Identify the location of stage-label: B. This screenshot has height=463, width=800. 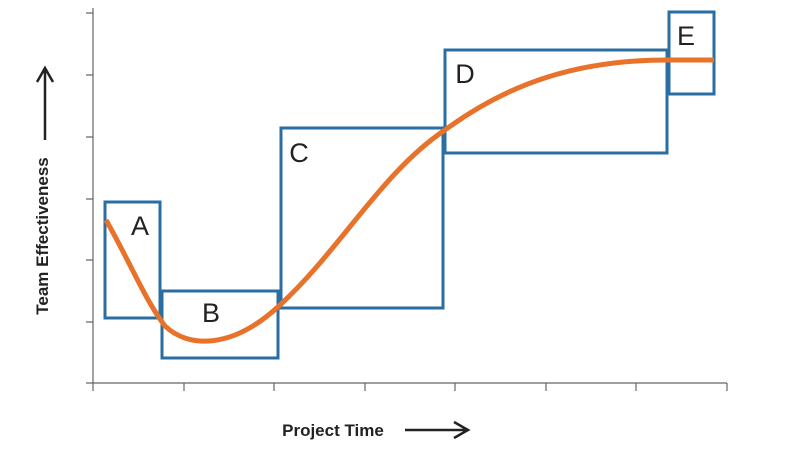
(211, 313).